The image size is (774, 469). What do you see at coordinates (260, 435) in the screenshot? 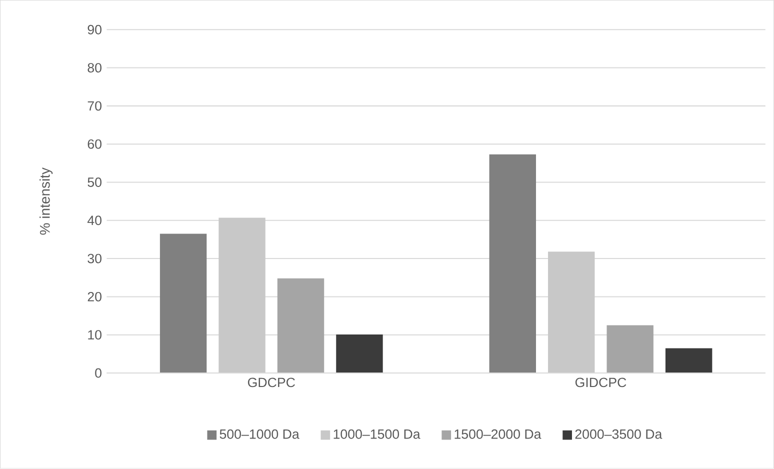
I see `legend-label: 500–1000 Da` at bounding box center [260, 435].